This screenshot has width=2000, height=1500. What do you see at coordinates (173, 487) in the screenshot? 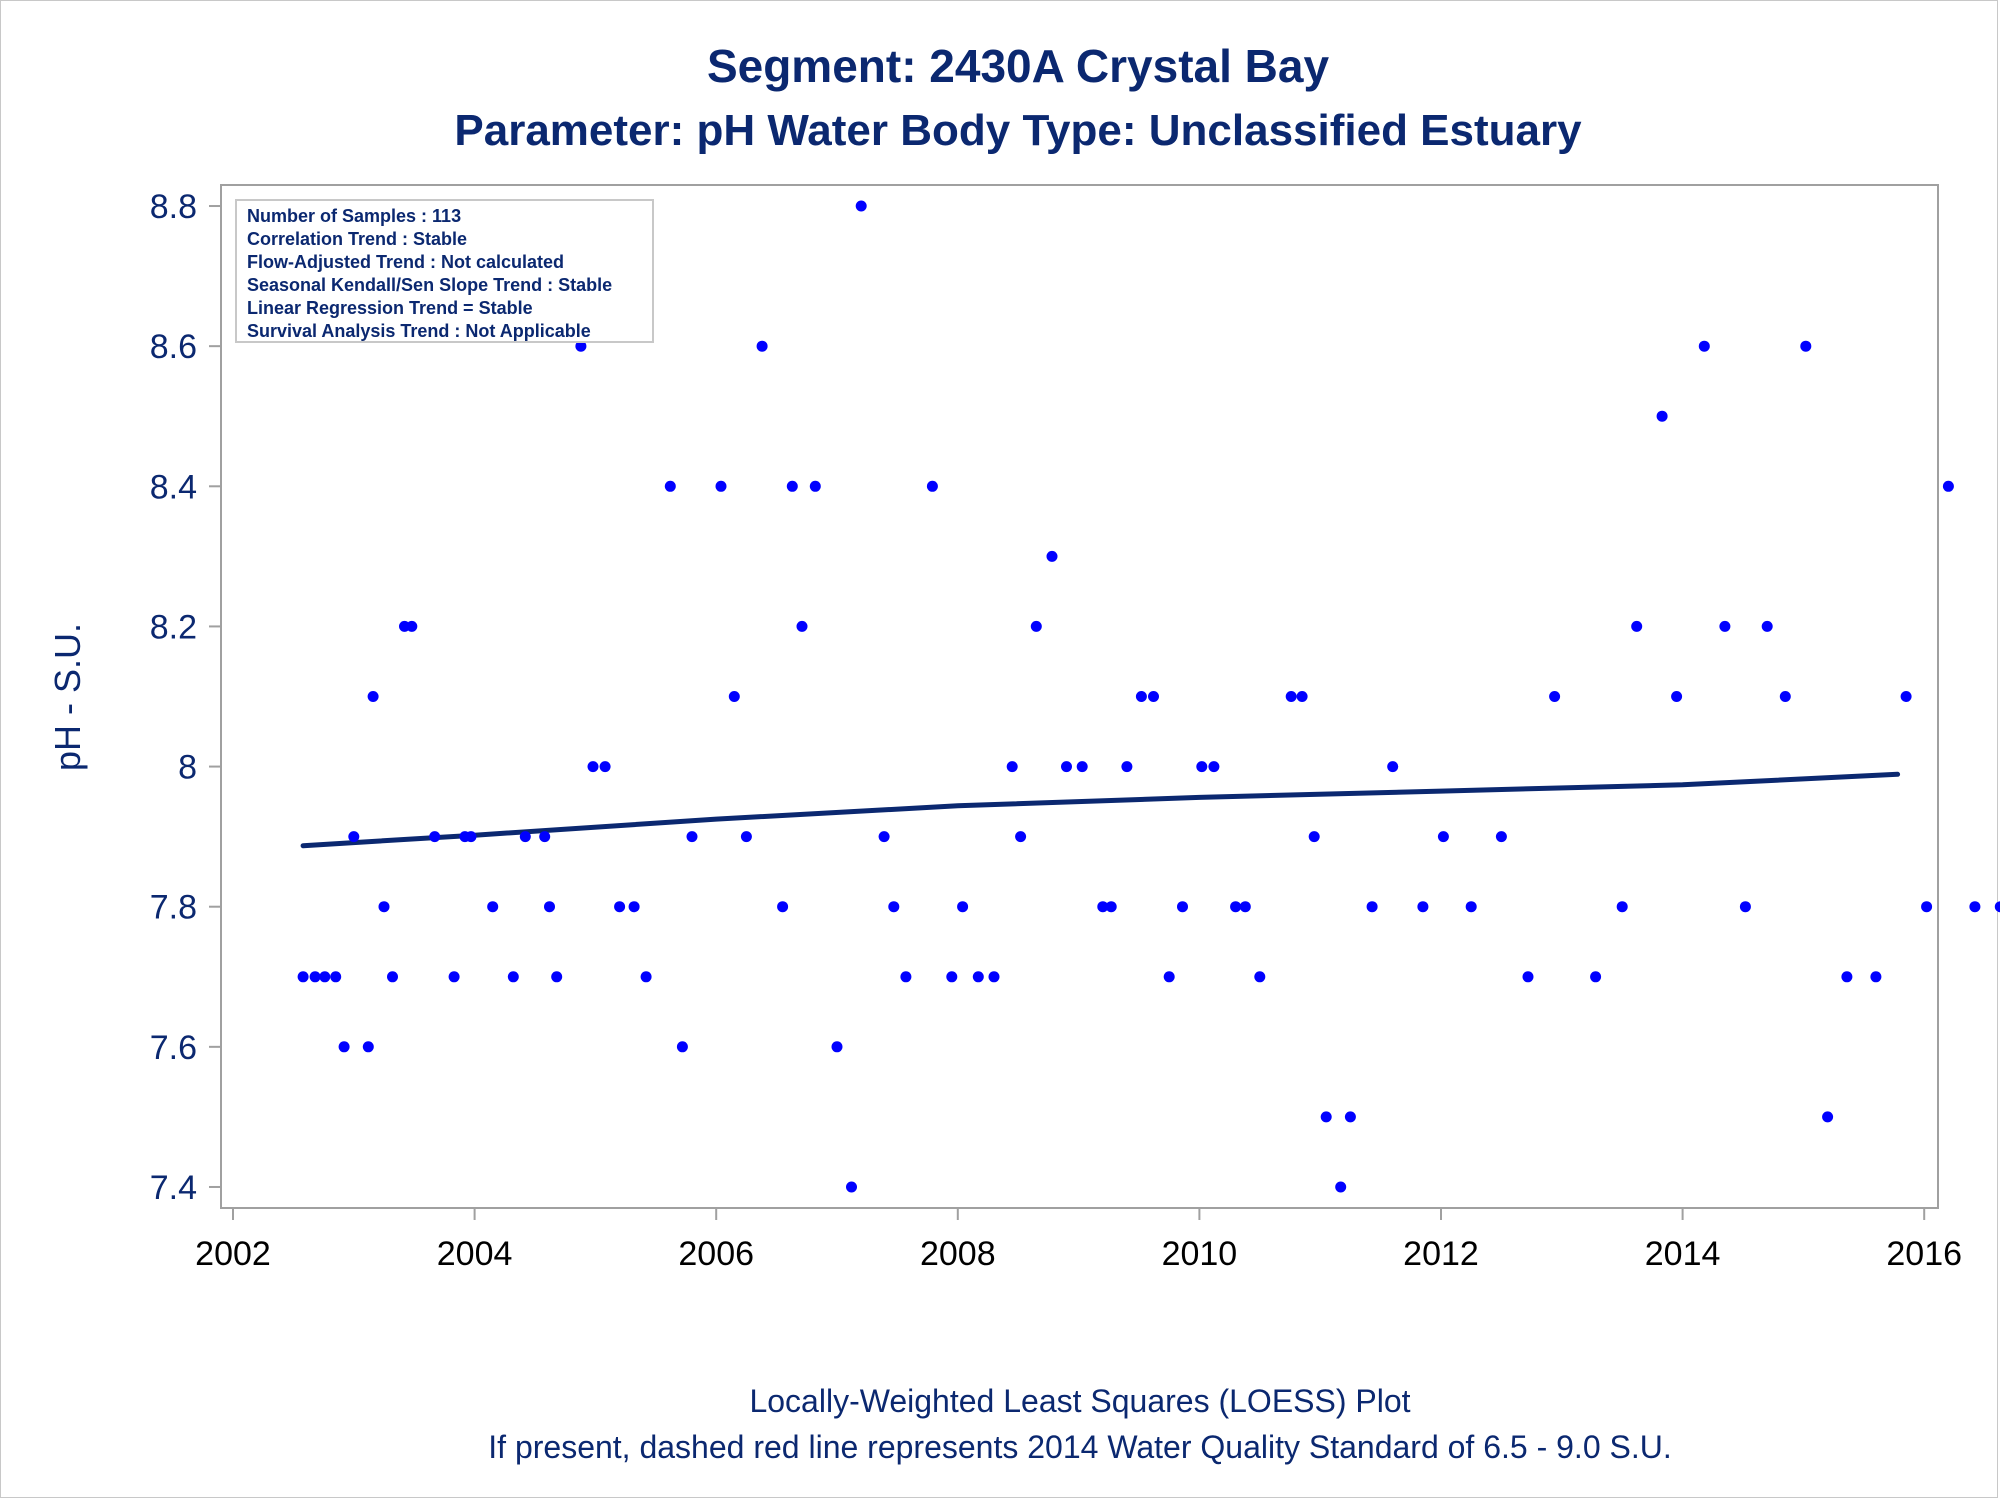
I see `y-tick-label: 8.4` at bounding box center [173, 487].